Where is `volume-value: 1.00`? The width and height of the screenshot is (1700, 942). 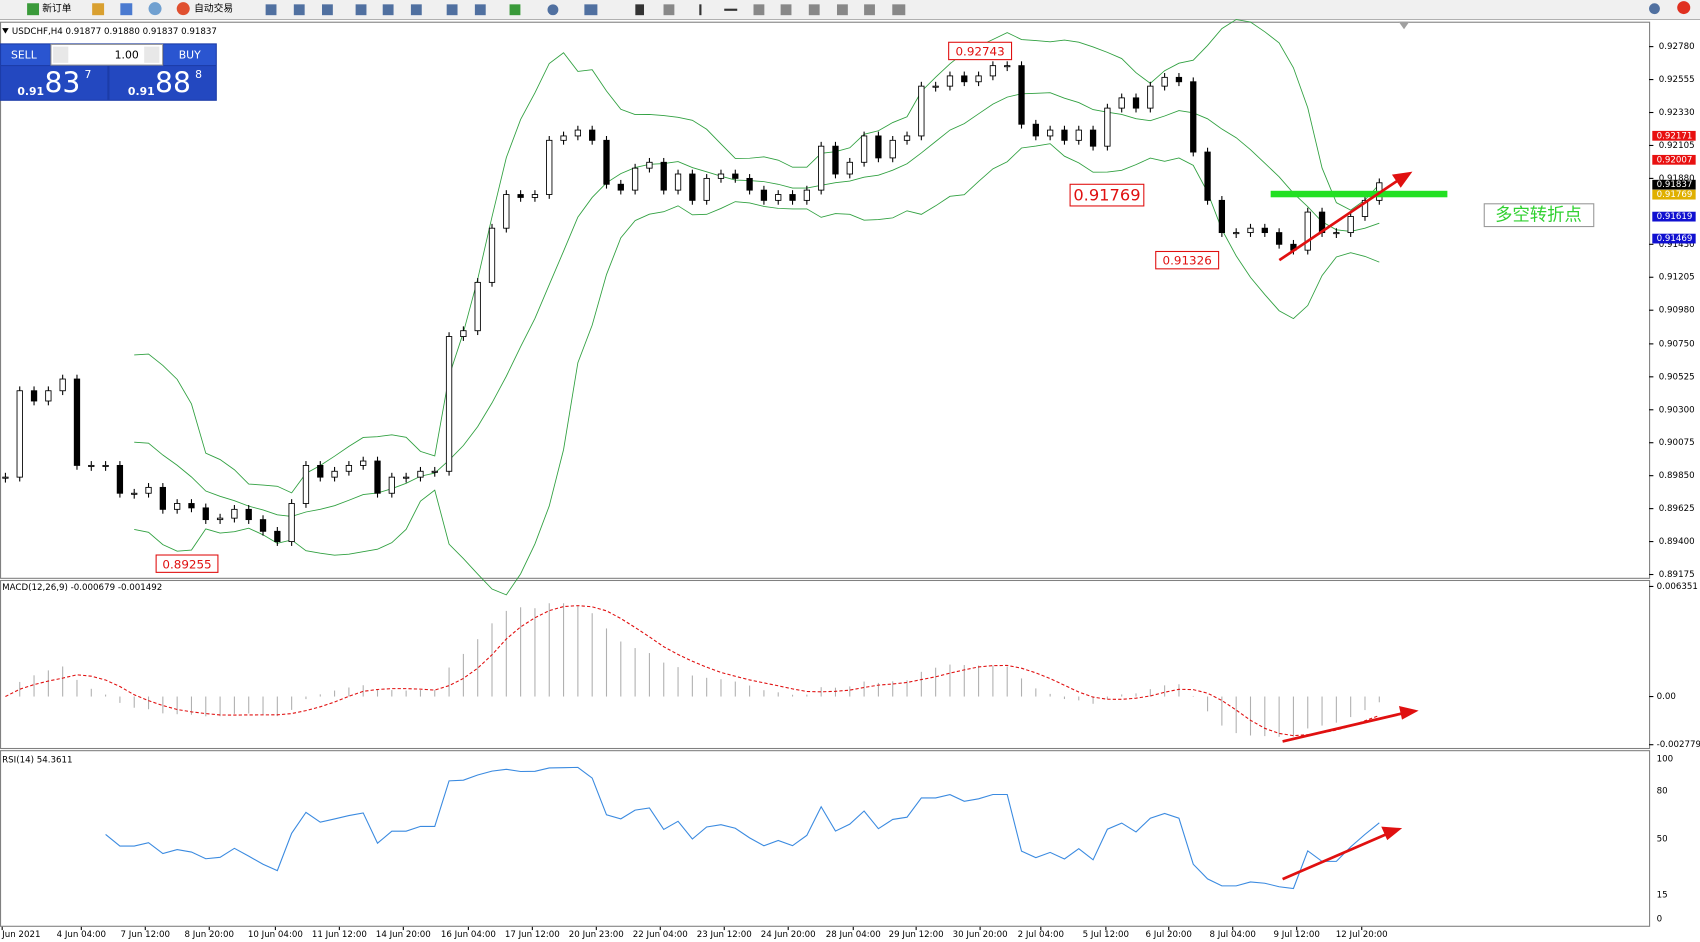
volume-value: 1.00 is located at coordinates (127, 54).